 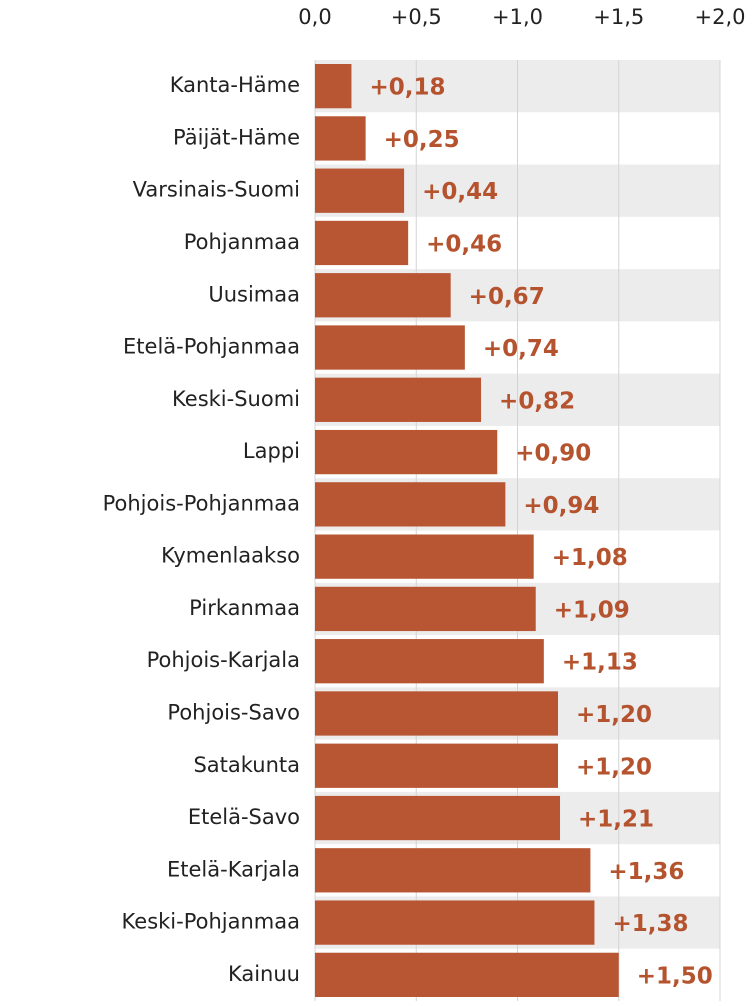 I want to click on category-label: Keski-Pohjanmaa, so click(x=211, y=922).